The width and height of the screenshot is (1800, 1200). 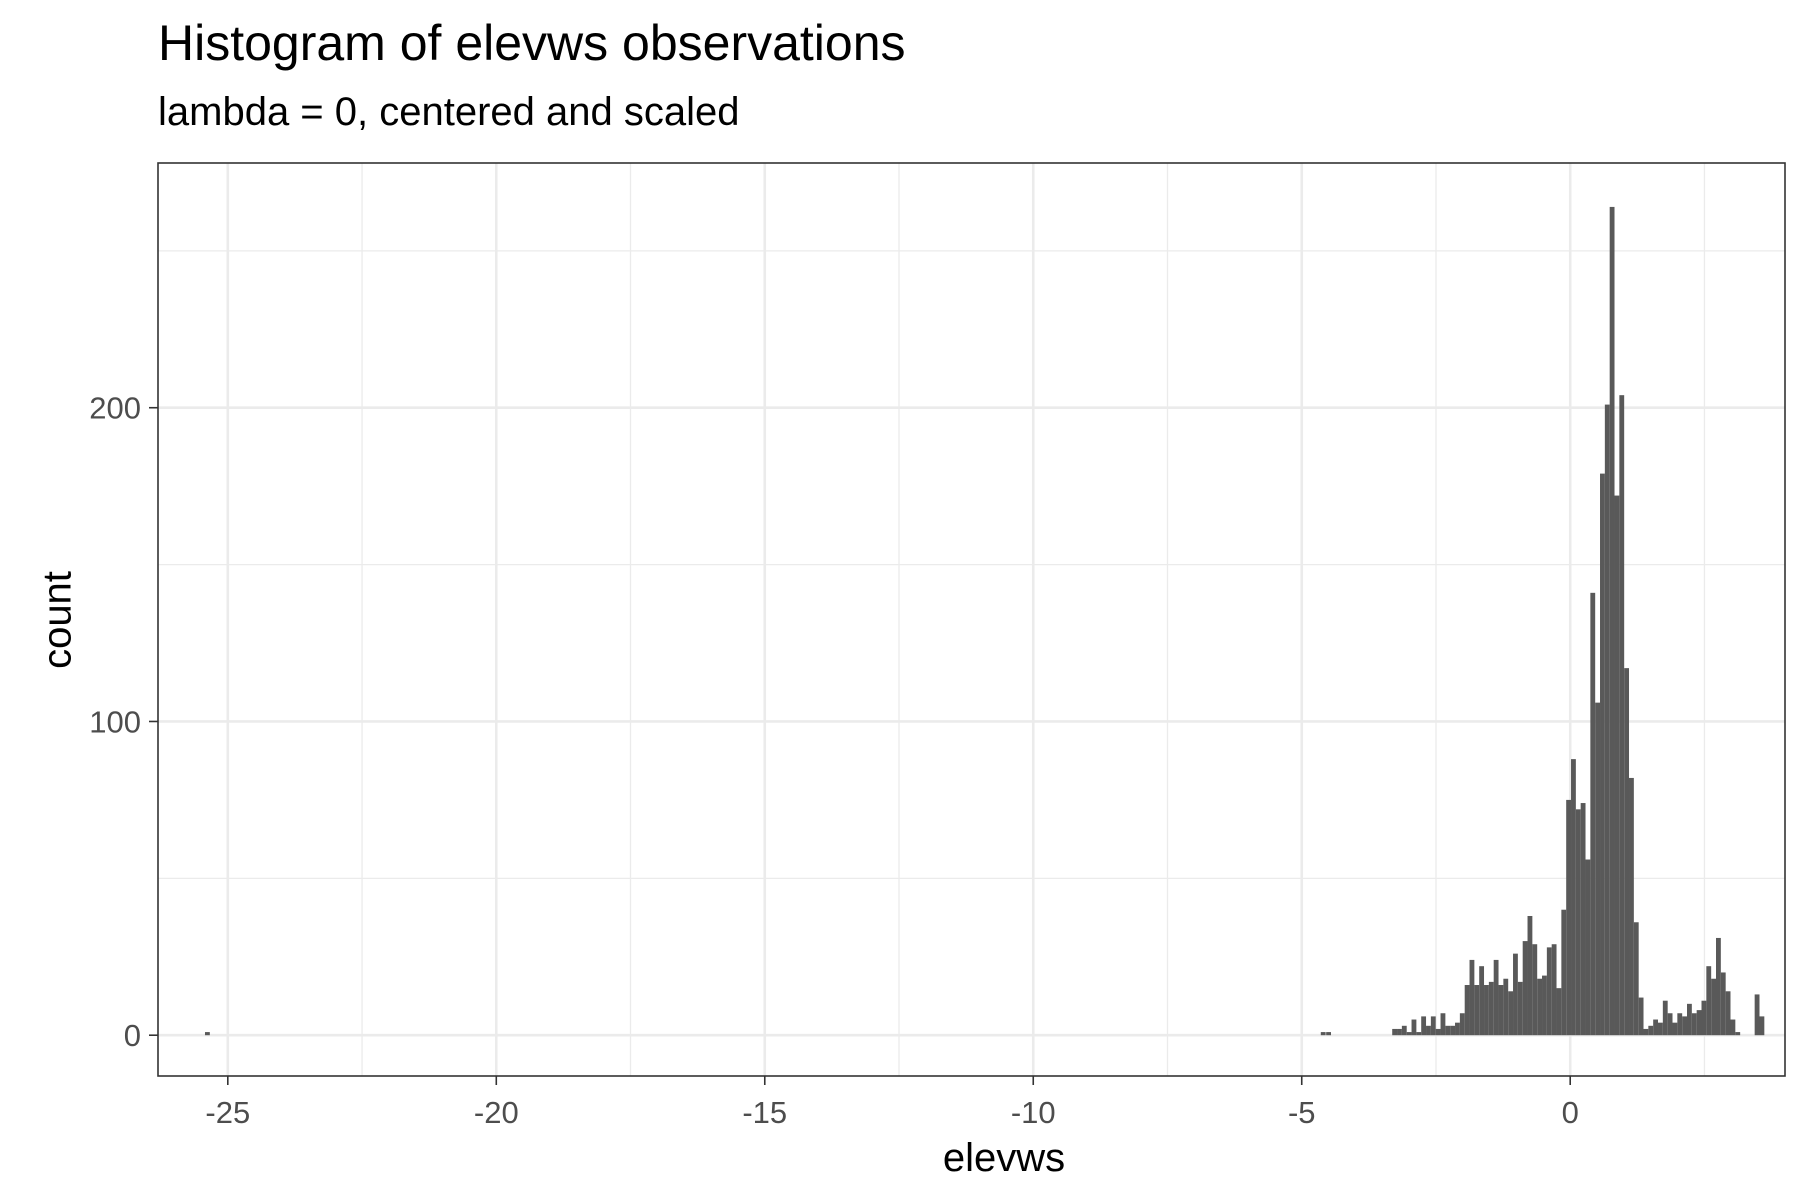 I want to click on x-axis-label-text: elevws, so click(x=1004, y=1158).